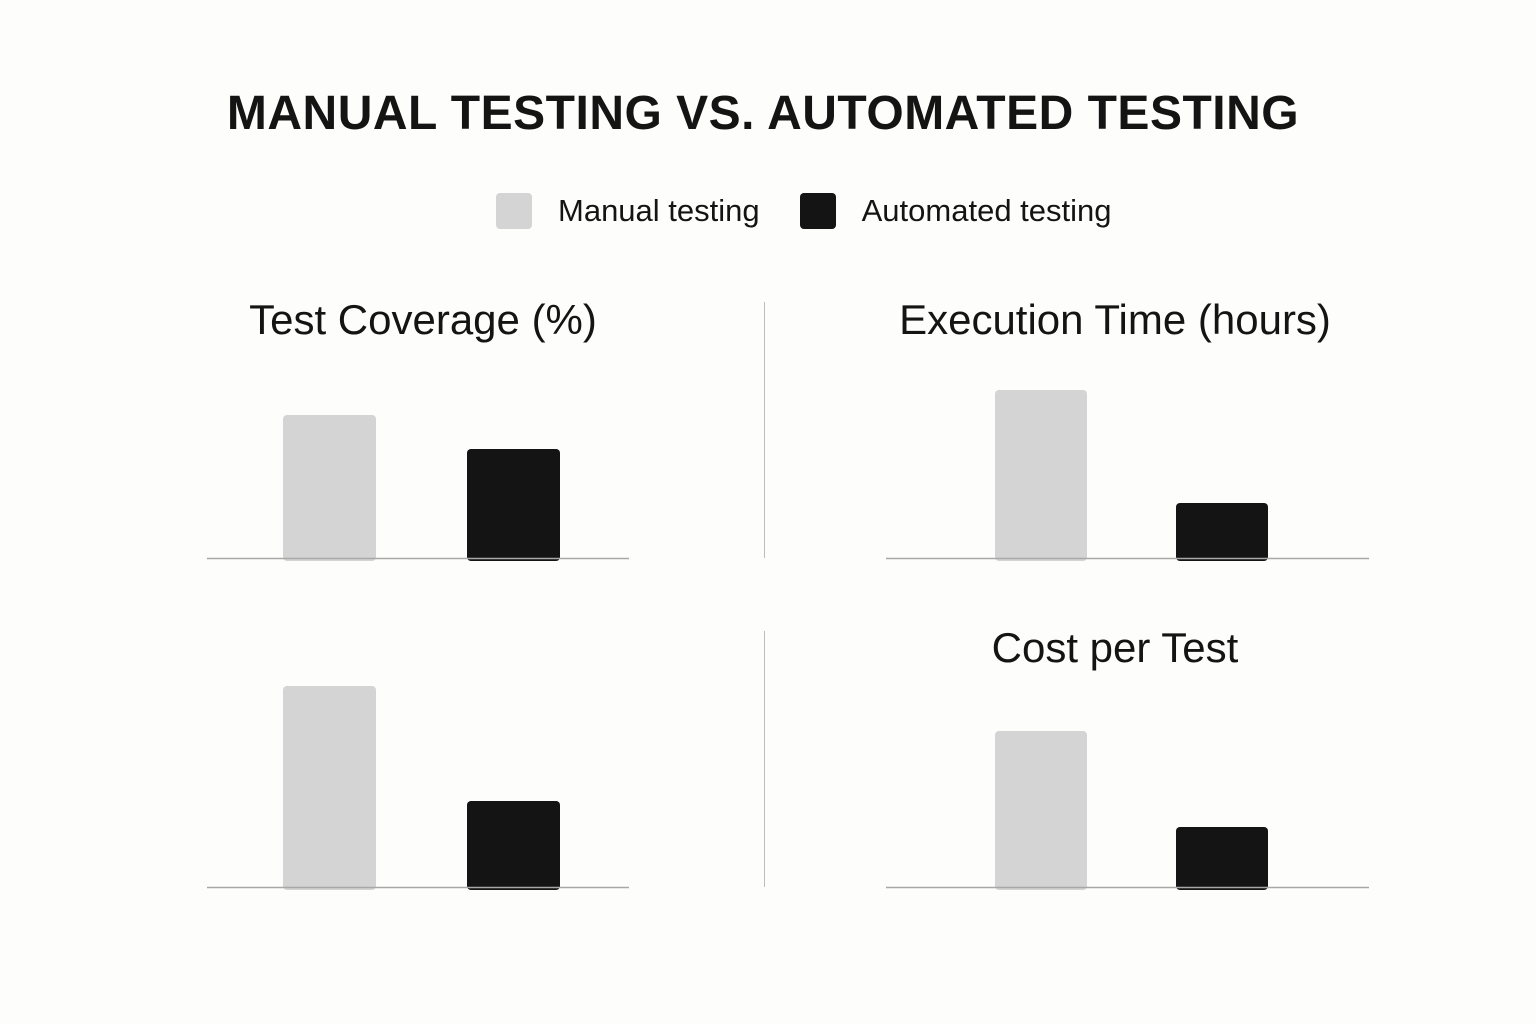 Image resolution: width=1536 pixels, height=1024 pixels. What do you see at coordinates (513, 845) in the screenshot?
I see `bar-lower-left-automated` at bounding box center [513, 845].